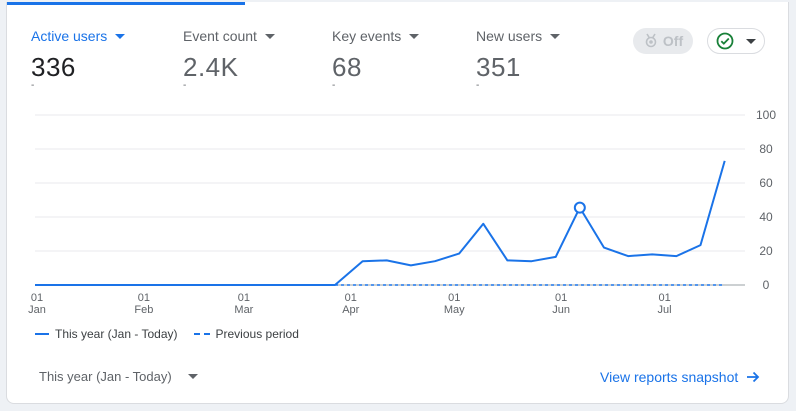  Describe the element at coordinates (243, 310) in the screenshot. I see `x-tick-month: Mar` at that location.